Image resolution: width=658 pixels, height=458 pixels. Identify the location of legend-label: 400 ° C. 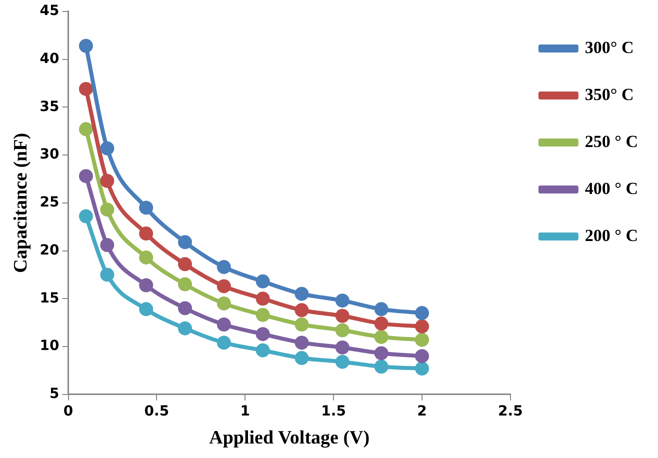
(611, 188).